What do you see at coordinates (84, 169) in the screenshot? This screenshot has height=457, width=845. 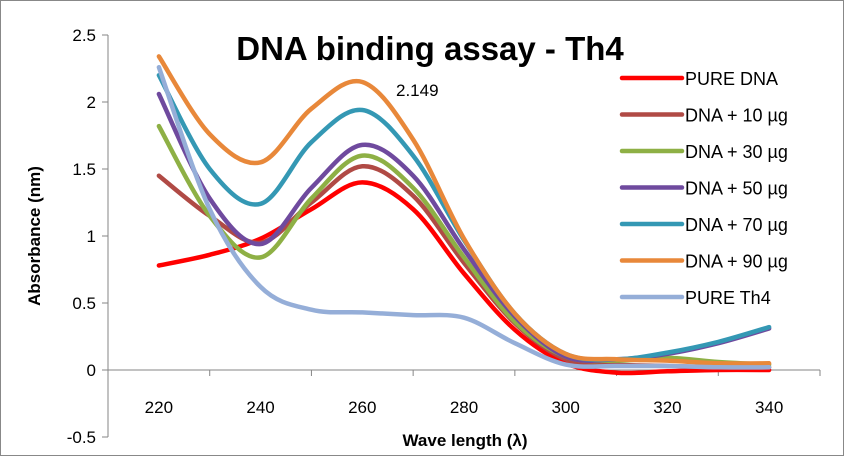 I see `y-tick-label: 1.5` at bounding box center [84, 169].